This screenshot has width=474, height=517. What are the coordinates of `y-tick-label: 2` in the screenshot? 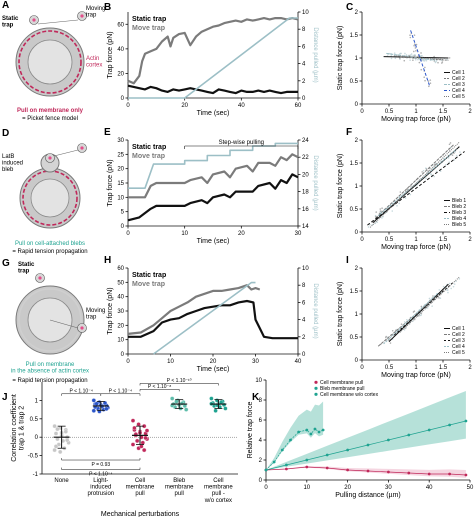 It's located at (357, 13).